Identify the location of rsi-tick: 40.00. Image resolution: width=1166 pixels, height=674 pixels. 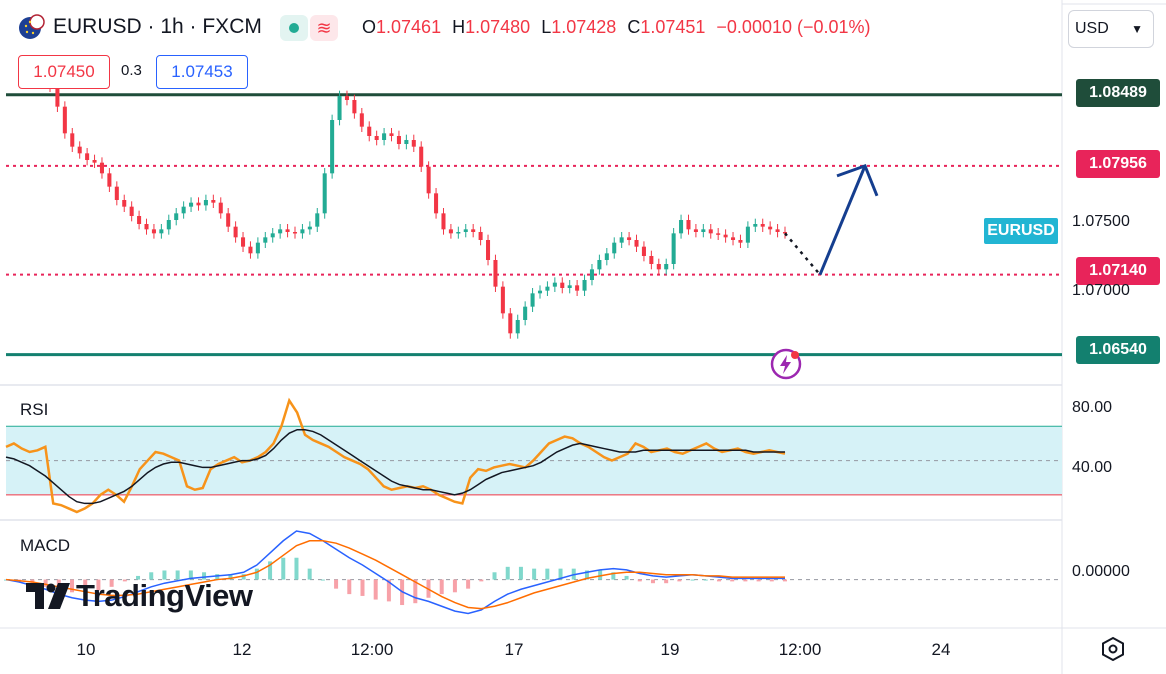
(1092, 467).